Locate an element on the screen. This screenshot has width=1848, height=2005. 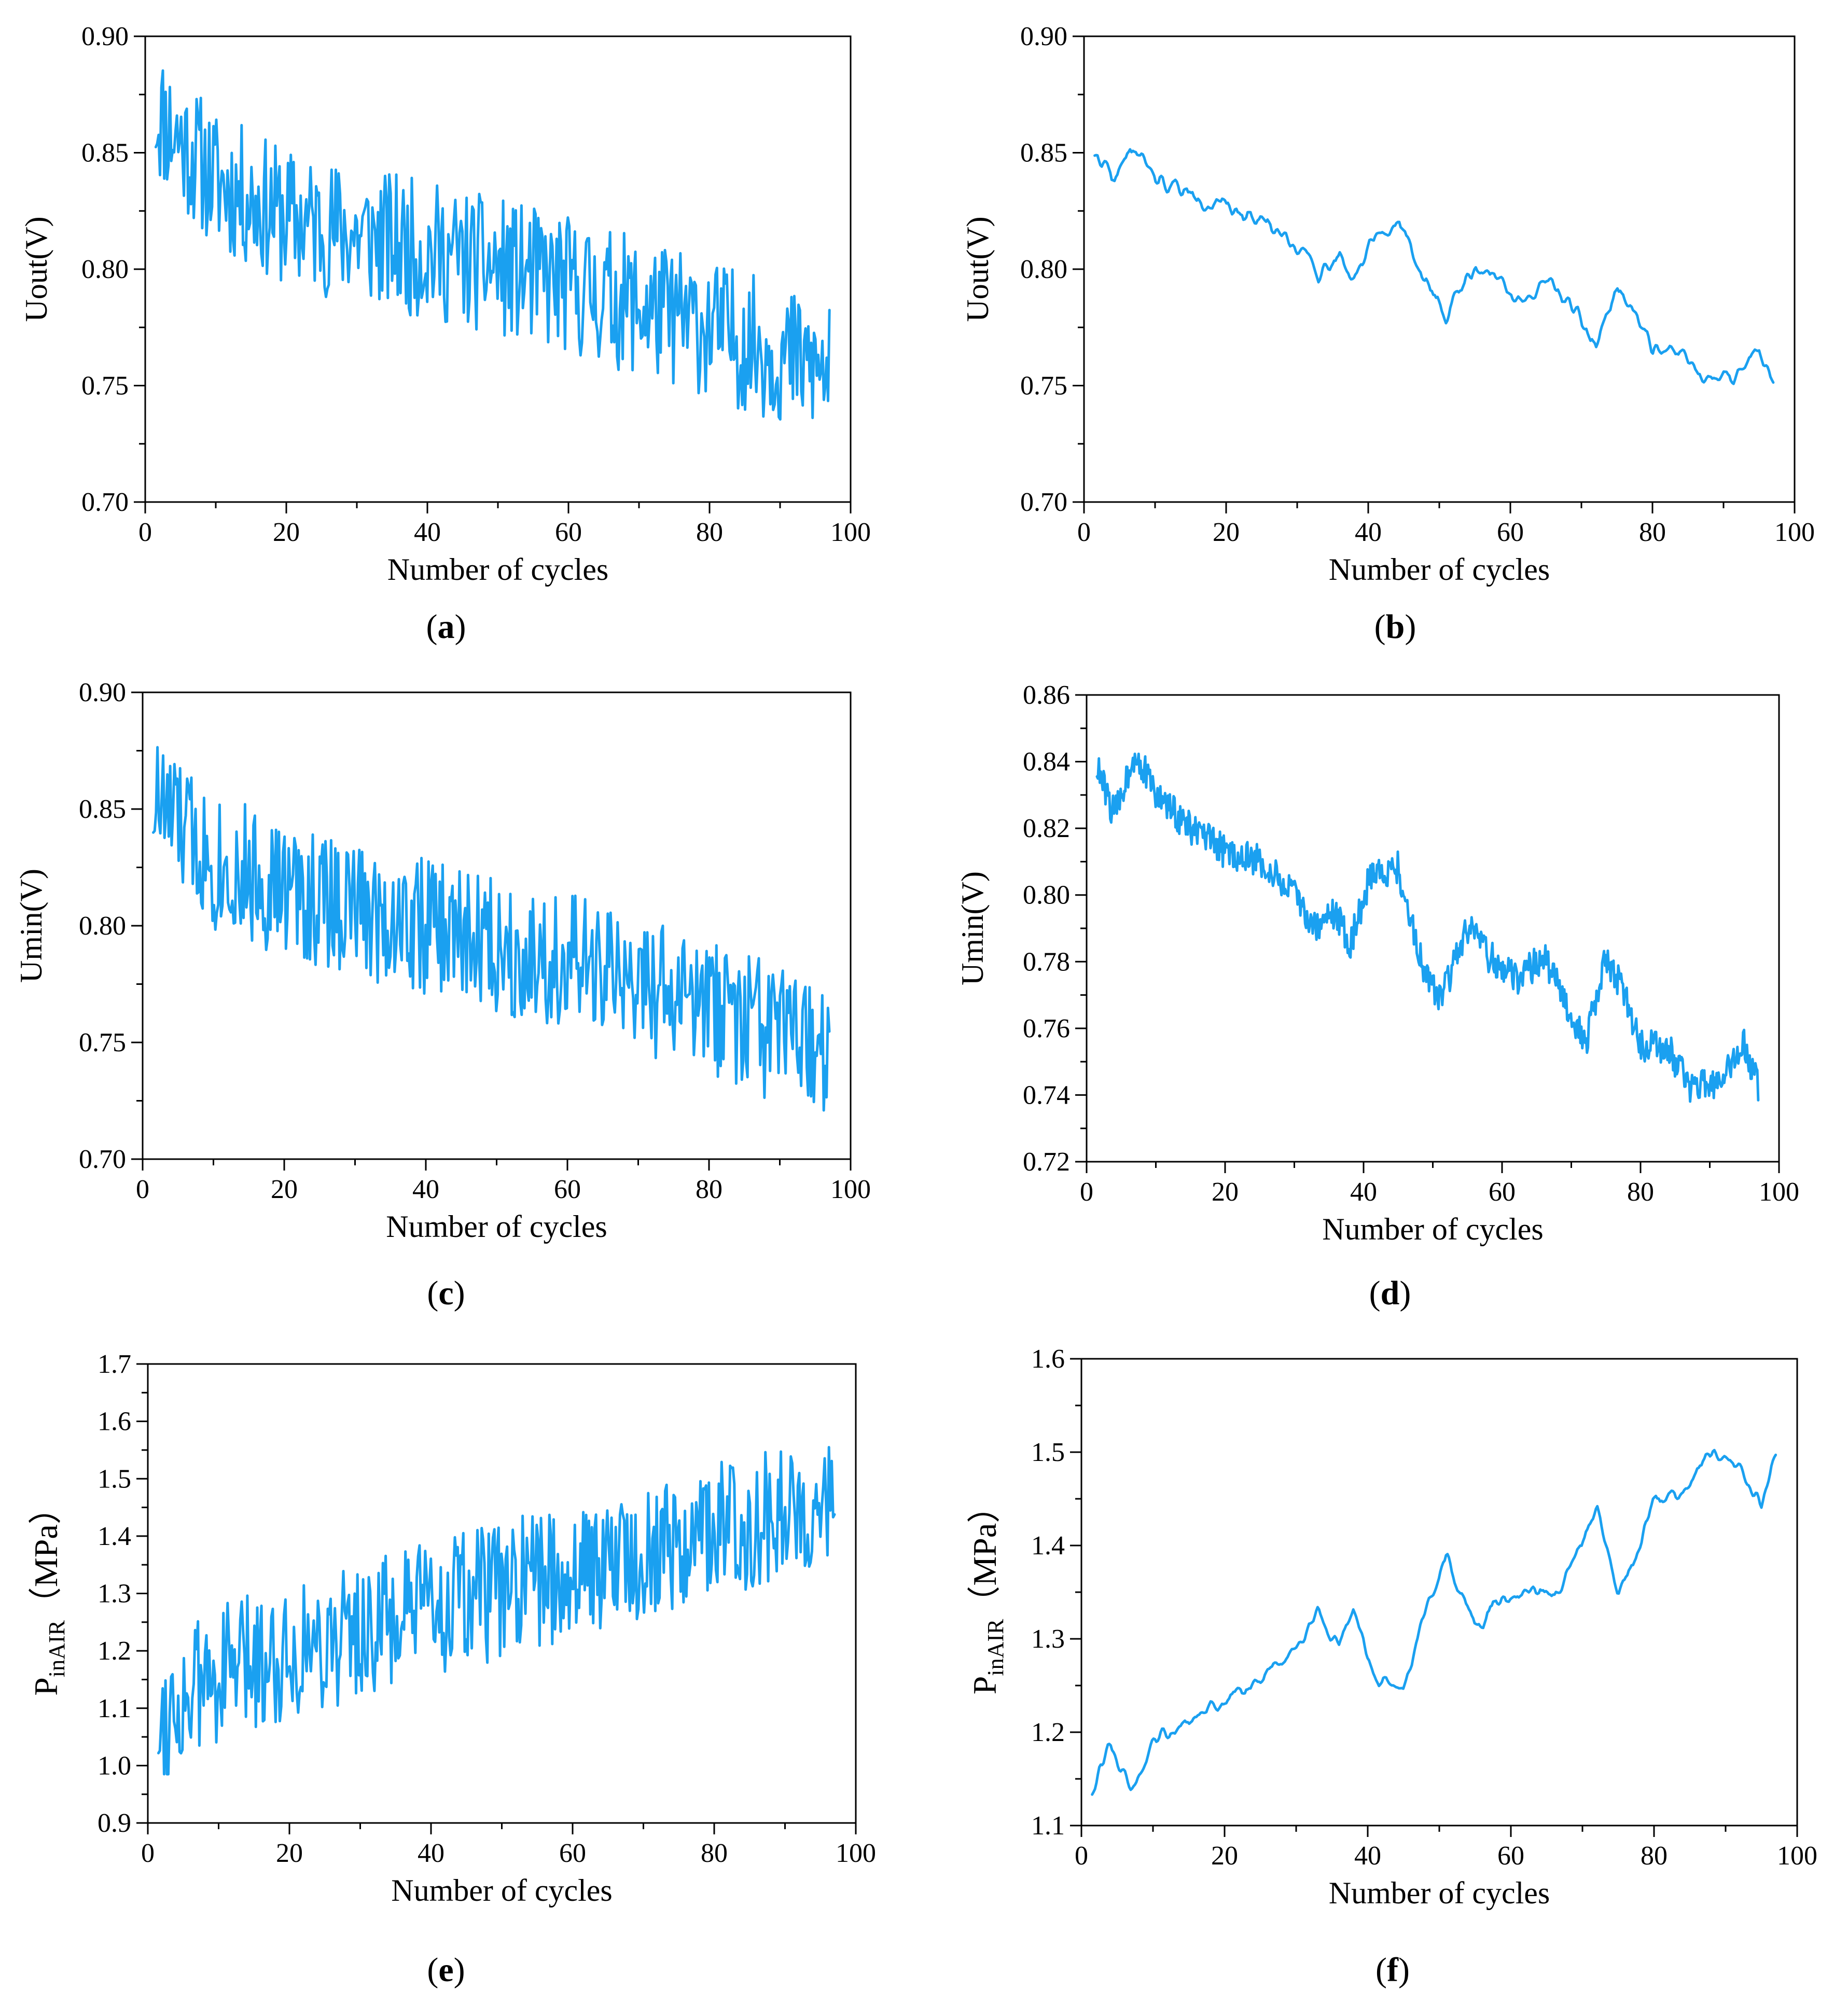
y-tick-label: 1.2 is located at coordinates (114, 1651).